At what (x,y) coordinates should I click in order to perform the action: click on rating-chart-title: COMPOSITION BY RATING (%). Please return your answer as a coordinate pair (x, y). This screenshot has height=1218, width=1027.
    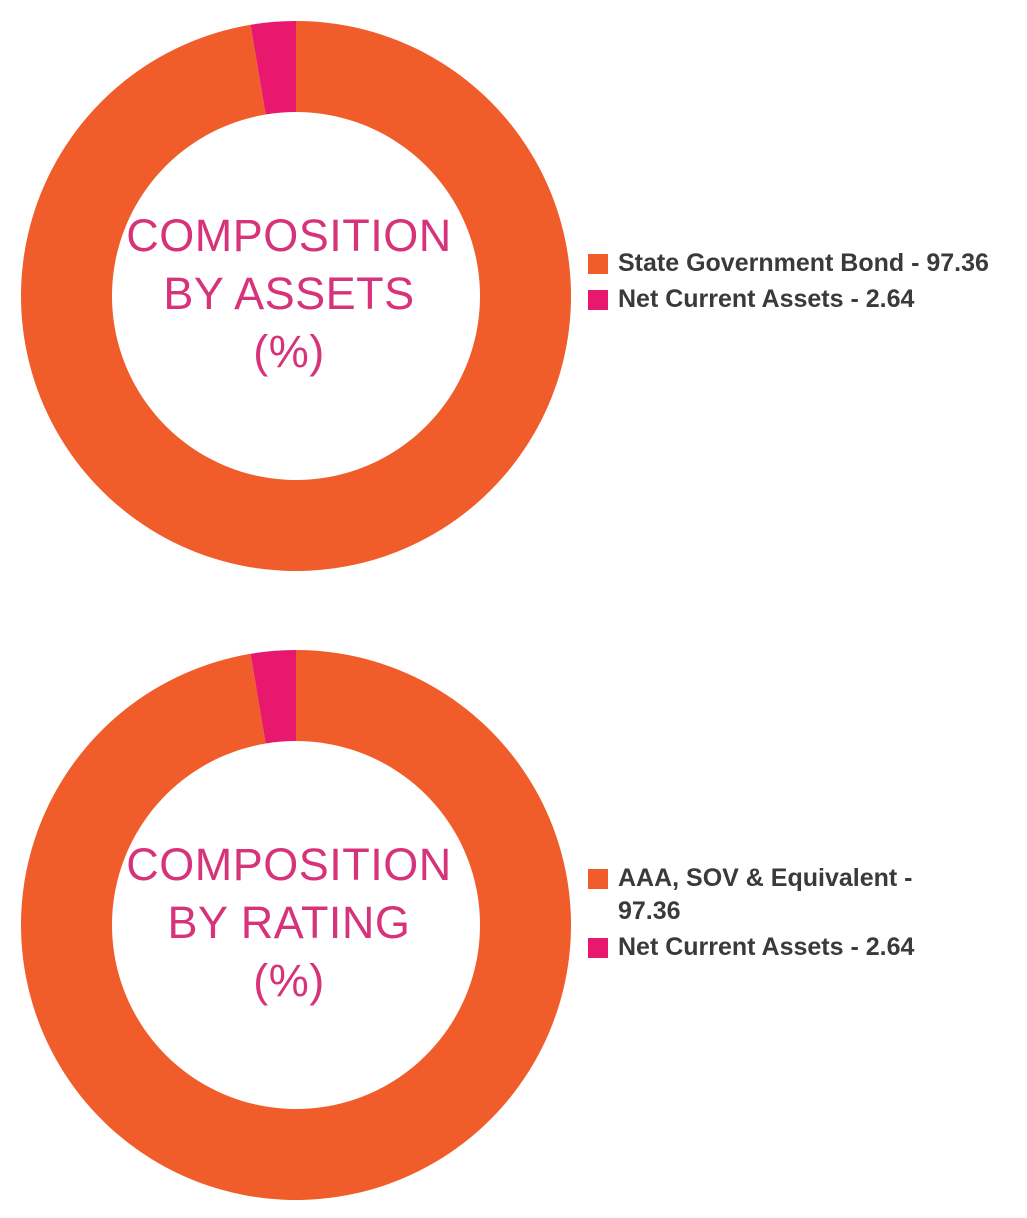
    Looking at the image, I should click on (289, 923).